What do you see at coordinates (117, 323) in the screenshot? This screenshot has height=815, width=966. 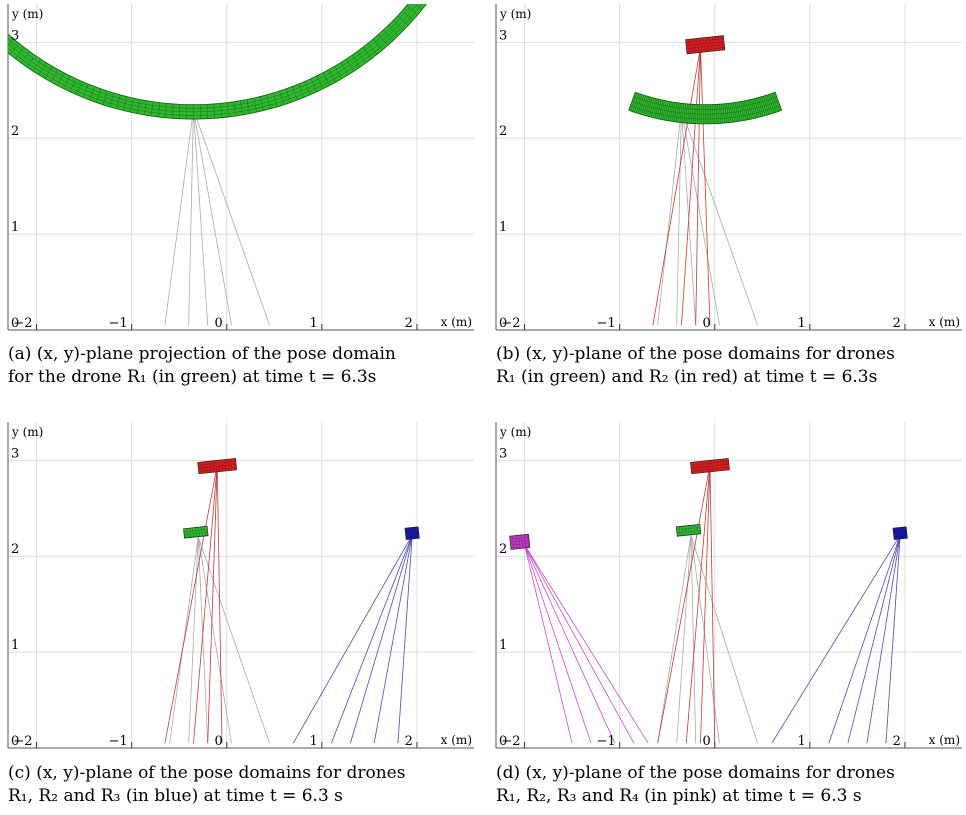 I see `x-tick-label: −1` at bounding box center [117, 323].